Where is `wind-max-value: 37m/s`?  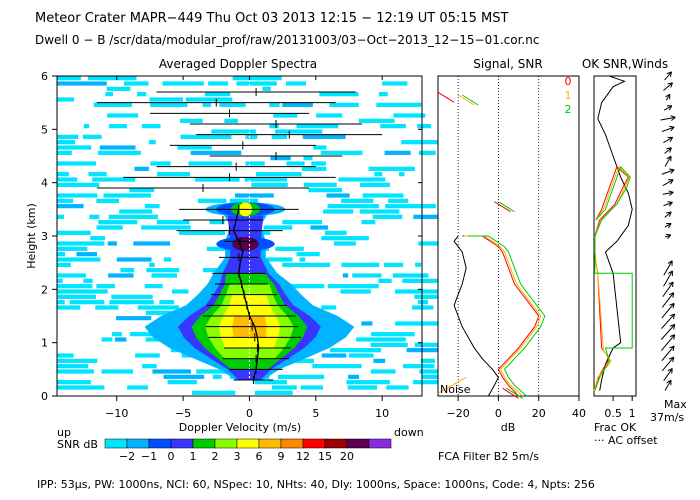 wind-max-value: 37m/s is located at coordinates (667, 417).